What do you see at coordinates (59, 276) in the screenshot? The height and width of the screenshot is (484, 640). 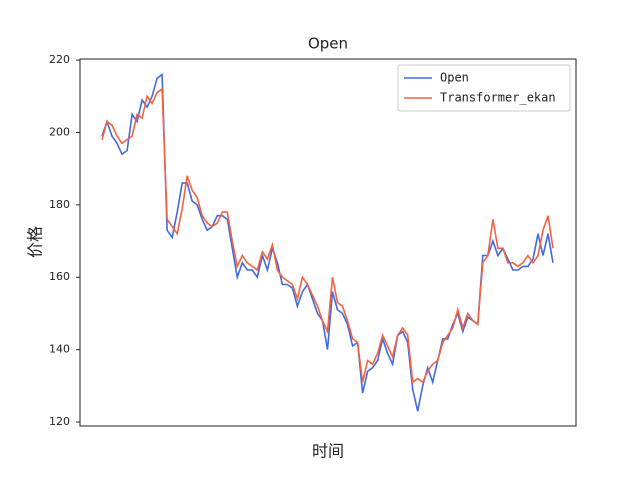 I see `y-tick-label: 160` at bounding box center [59, 276].